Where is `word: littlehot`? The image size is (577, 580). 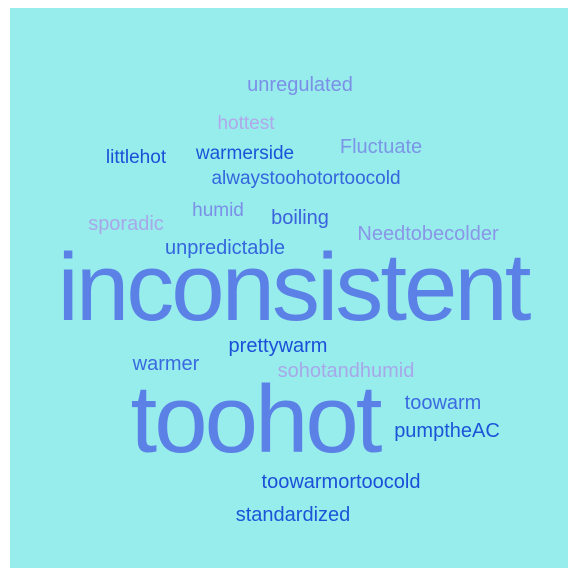
word: littlehot is located at coordinates (136, 157).